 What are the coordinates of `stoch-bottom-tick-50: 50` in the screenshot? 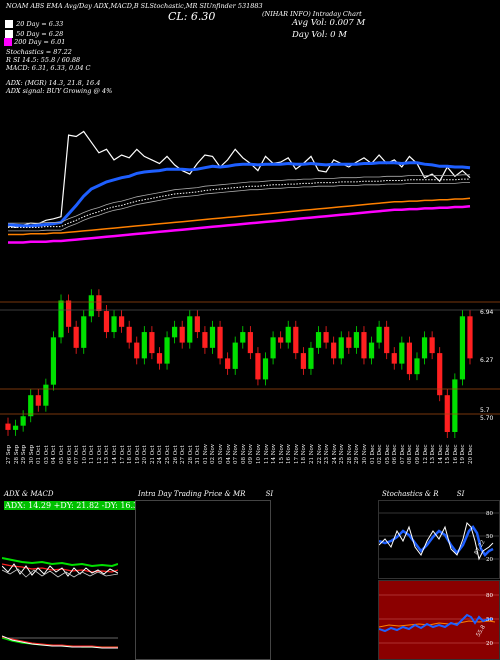 It's located at (489, 620).